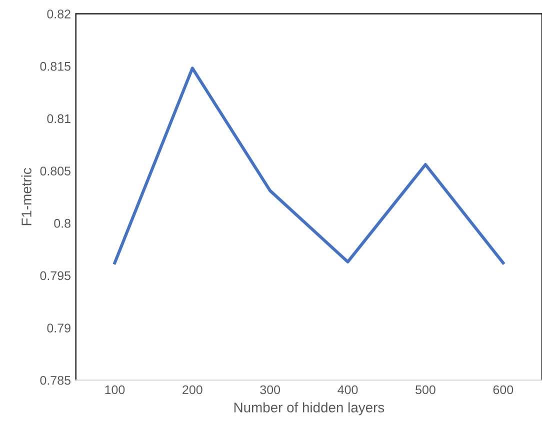 The width and height of the screenshot is (542, 431). Describe the element at coordinates (503, 389) in the screenshot. I see `x-tick-label: 600` at that location.